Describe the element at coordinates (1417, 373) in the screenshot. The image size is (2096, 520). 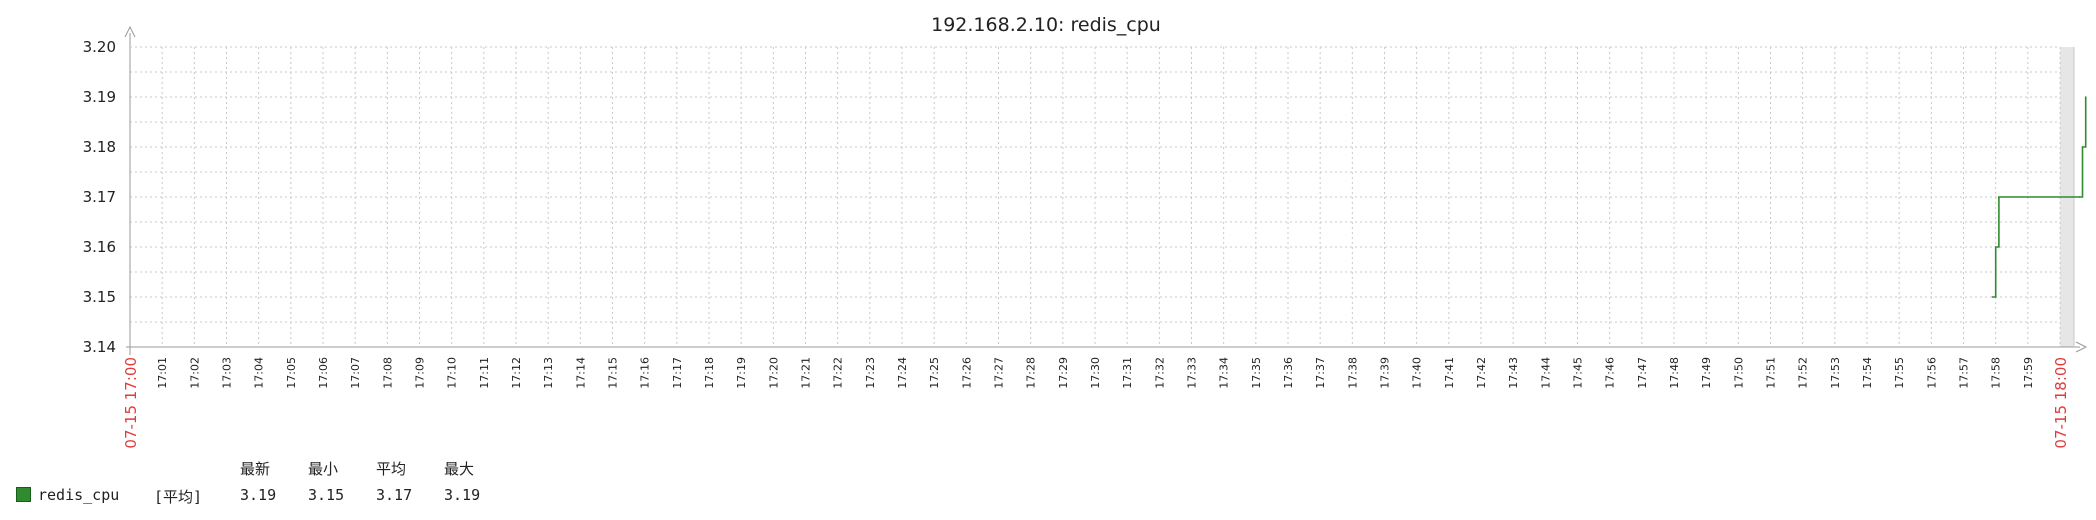
I see `x-tick-label: 17:40` at that location.